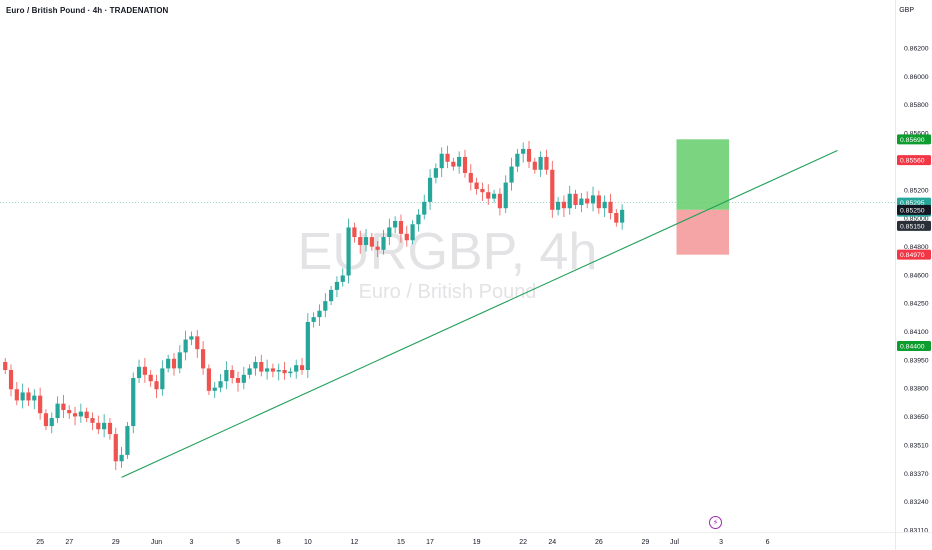 The height and width of the screenshot is (550, 932). I want to click on price-badge-black, so click(914, 209).